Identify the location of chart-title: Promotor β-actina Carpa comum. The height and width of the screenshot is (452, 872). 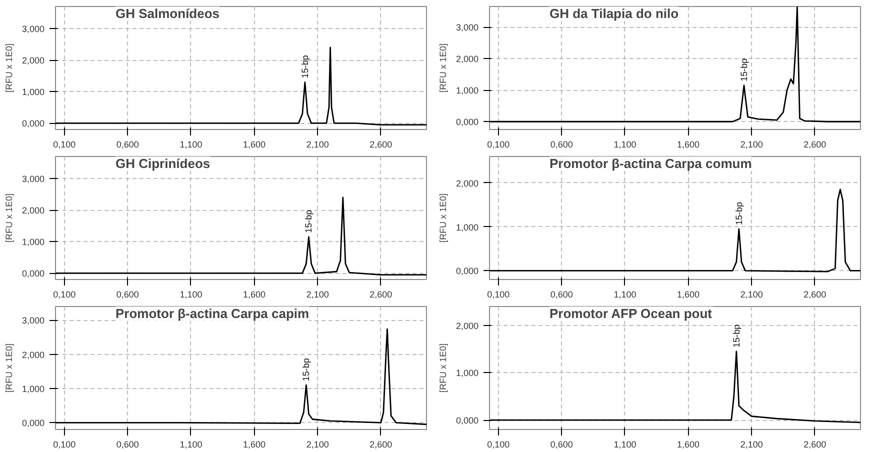
(651, 163).